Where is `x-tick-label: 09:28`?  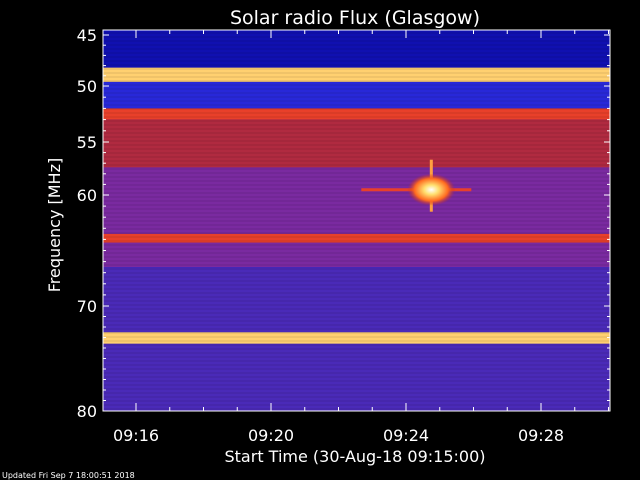
x-tick-label: 09:28 is located at coordinates (541, 435).